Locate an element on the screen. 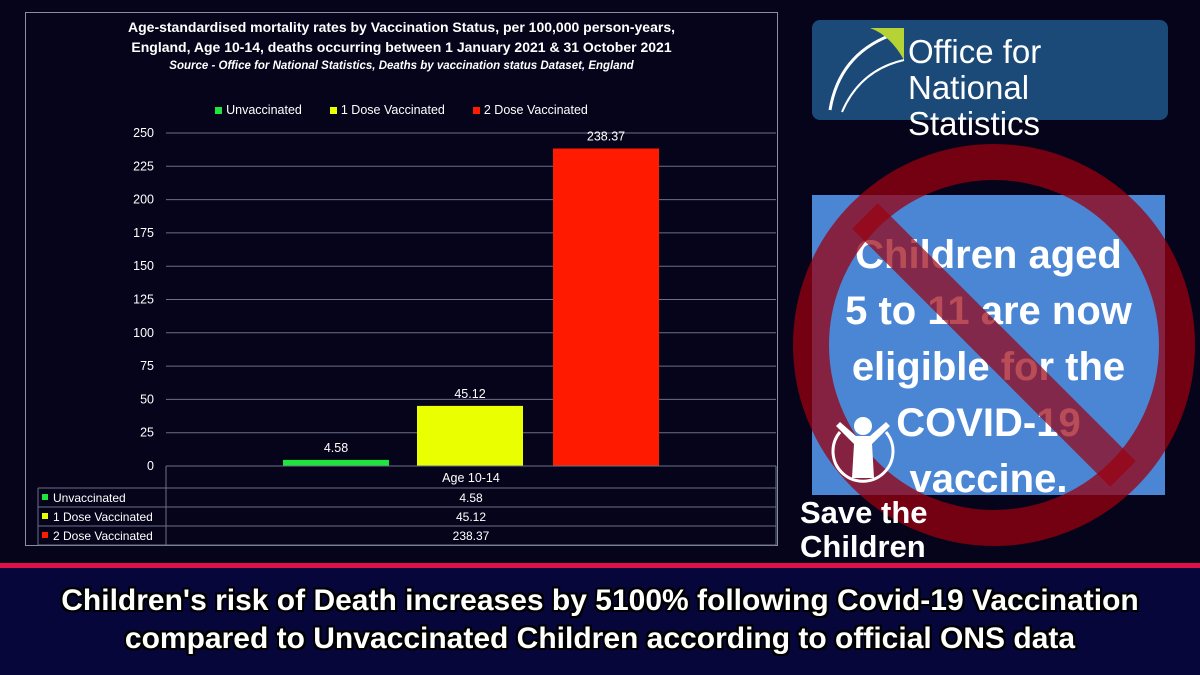 The height and width of the screenshot is (675, 1200). legend-label: Unvaccinated is located at coordinates (264, 110).